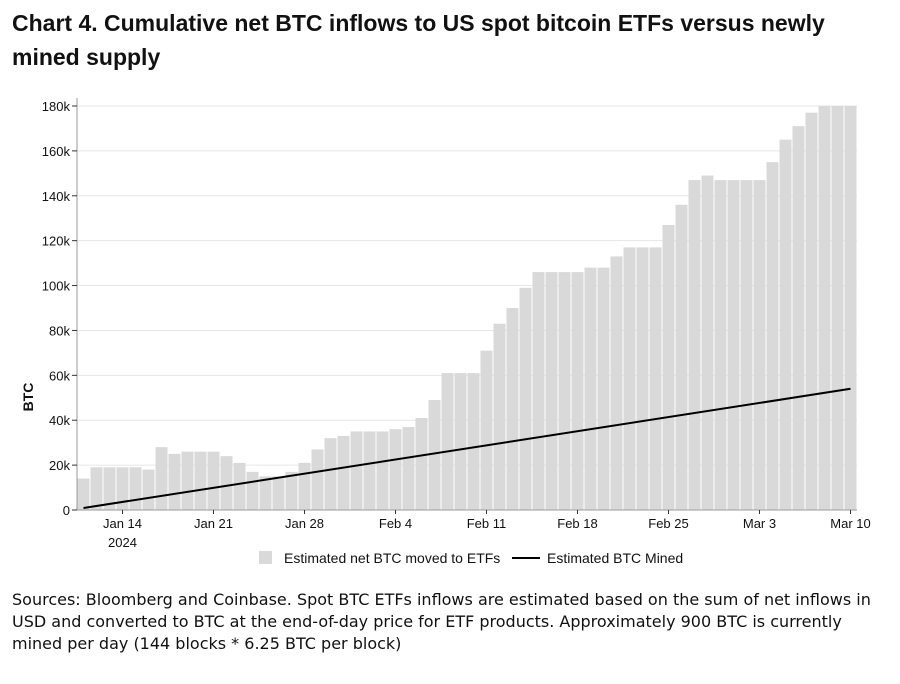 This screenshot has height=684, width=900. I want to click on x-tick-label: Jan 28, so click(304, 523).